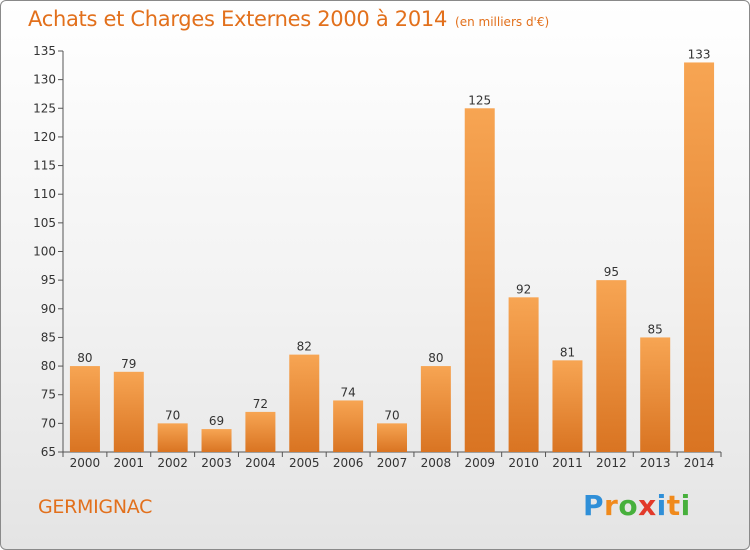  I want to click on x-tick-label: 2014, so click(699, 463).